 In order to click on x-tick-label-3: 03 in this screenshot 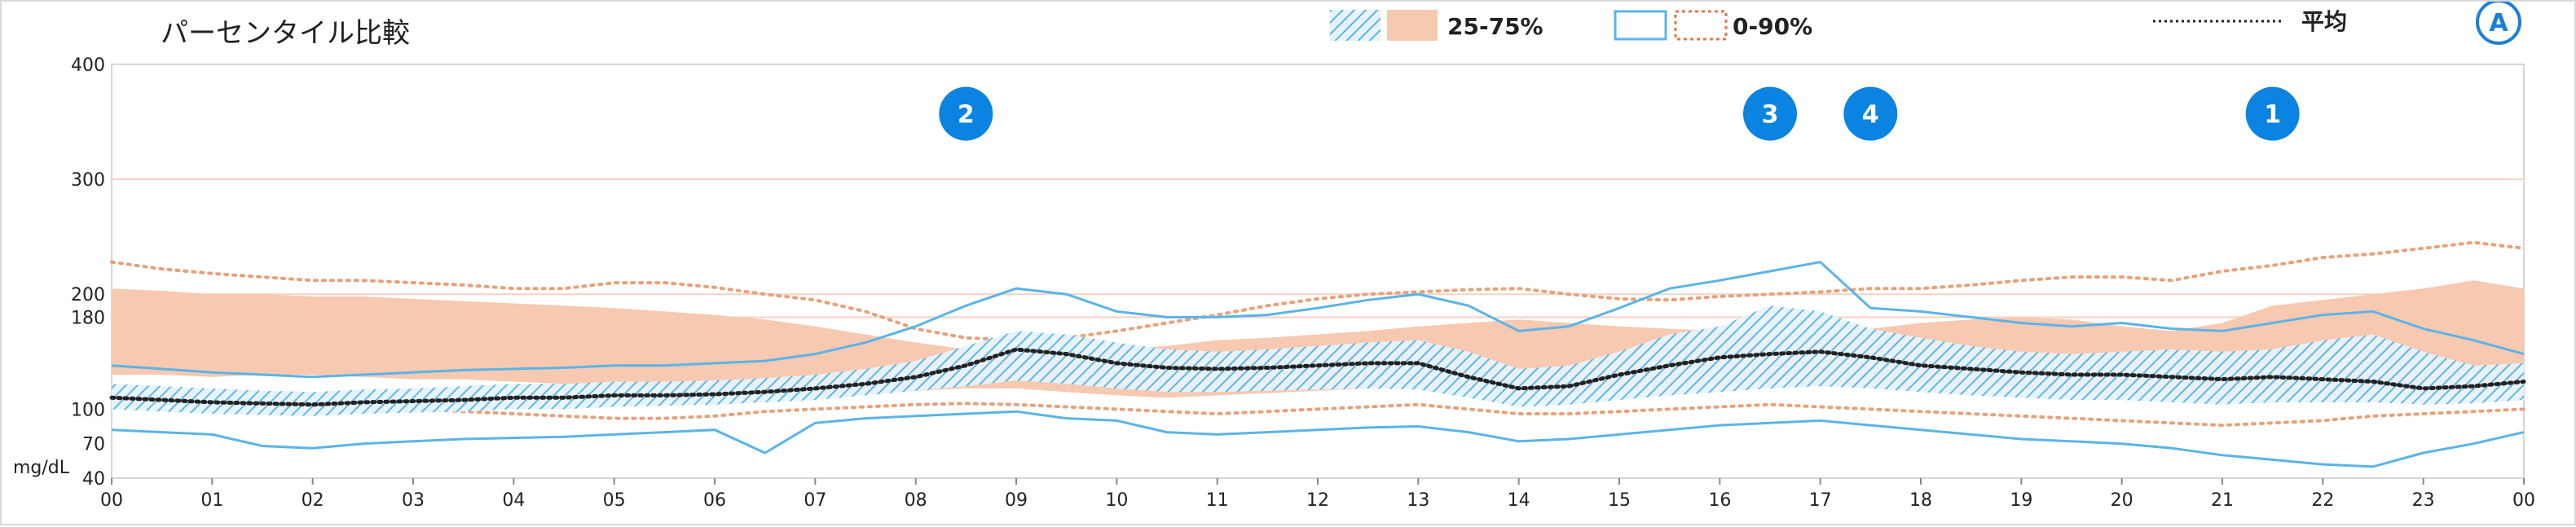, I will do `click(413, 501)`.